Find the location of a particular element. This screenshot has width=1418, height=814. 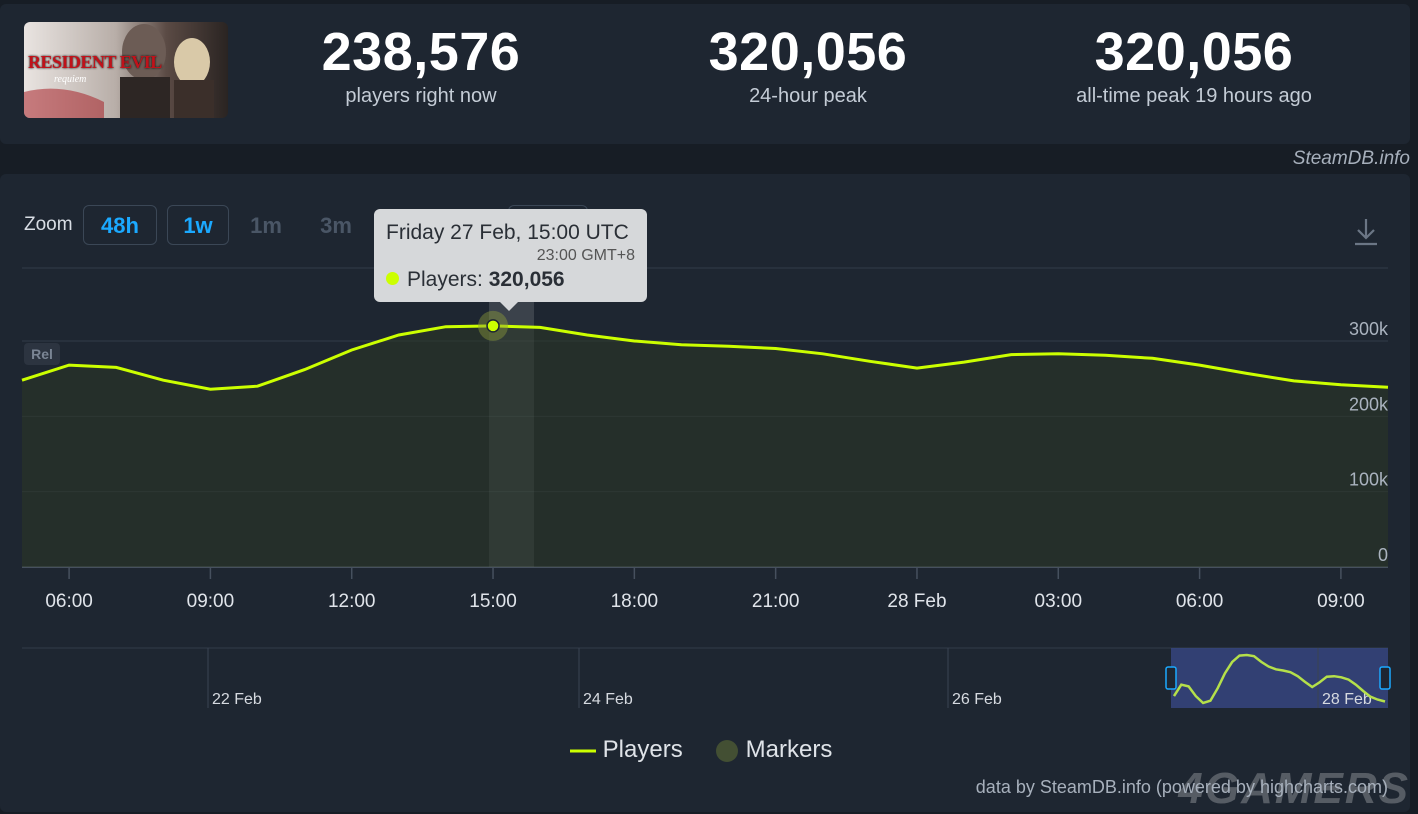

y-tick-label: 300k is located at coordinates (1369, 329).